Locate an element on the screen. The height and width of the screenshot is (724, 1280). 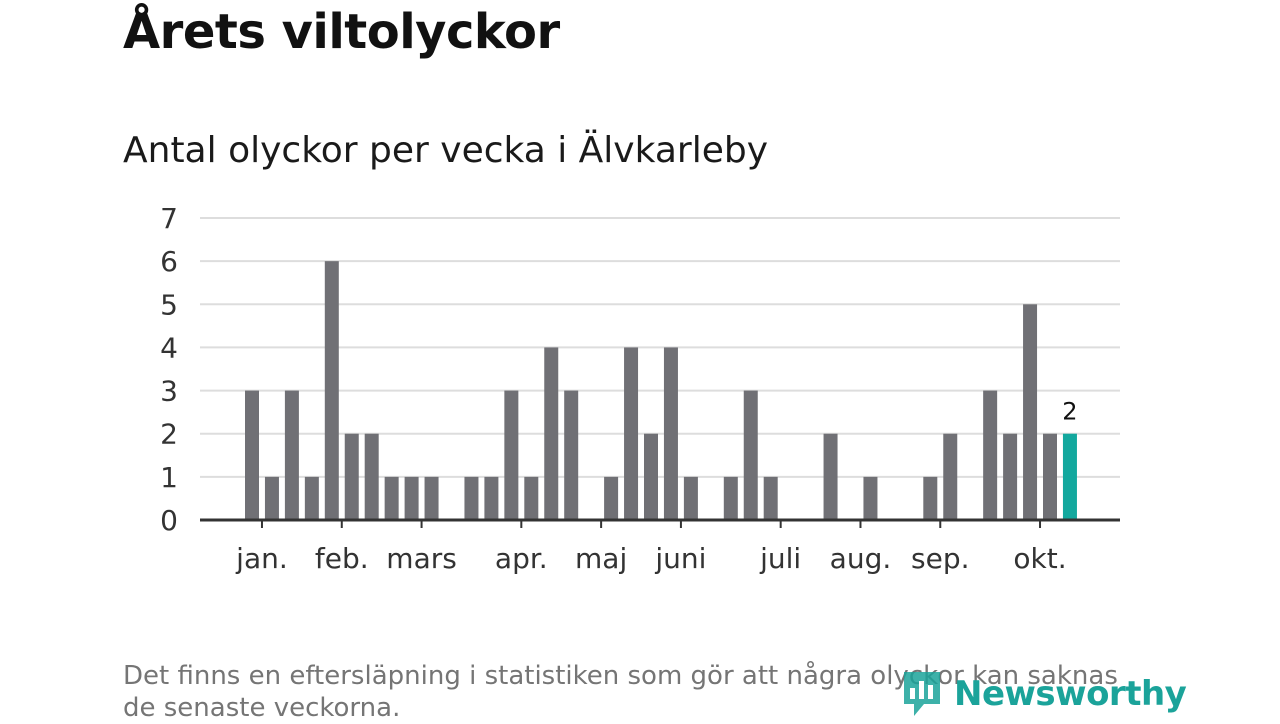
y-tick-label: 1 is located at coordinates (169, 477).